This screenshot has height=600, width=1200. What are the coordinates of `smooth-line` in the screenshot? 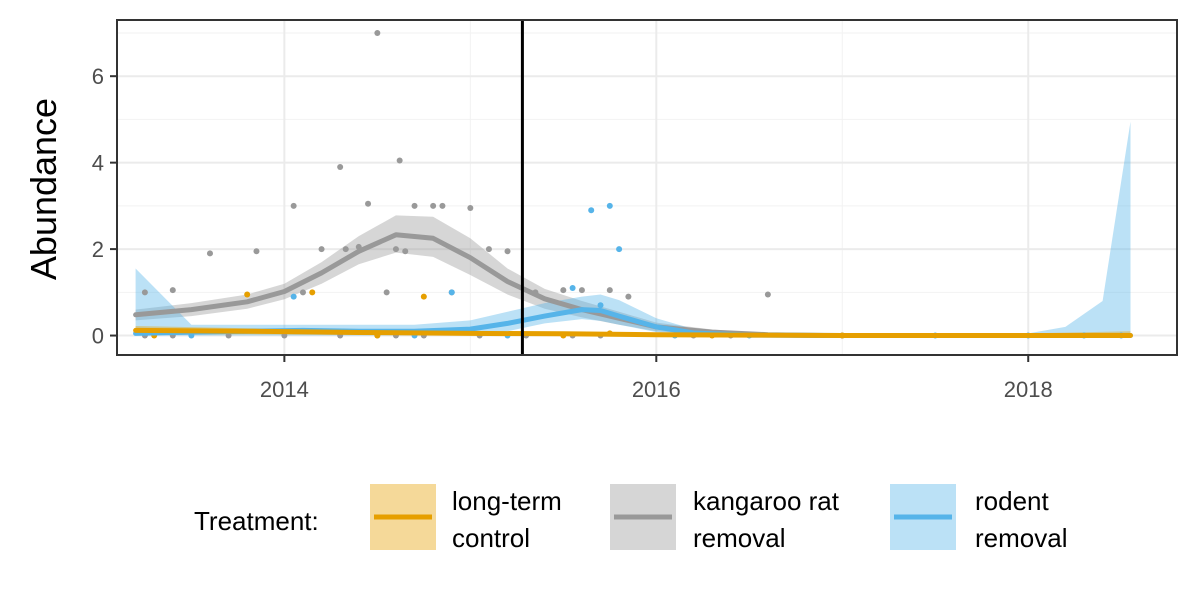 It's located at (633, 332).